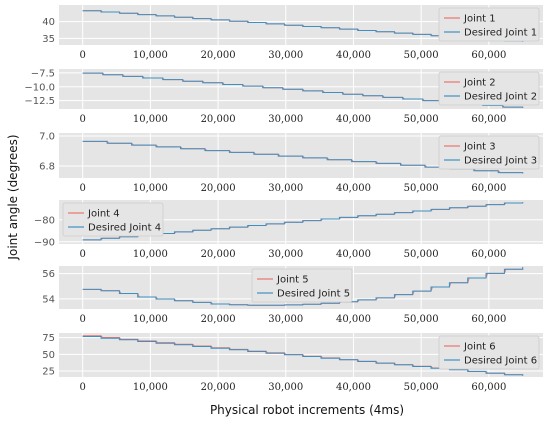  Describe the element at coordinates (307, 410) in the screenshot. I see `x-axis-title: Physical robot increments (4ms)` at that location.